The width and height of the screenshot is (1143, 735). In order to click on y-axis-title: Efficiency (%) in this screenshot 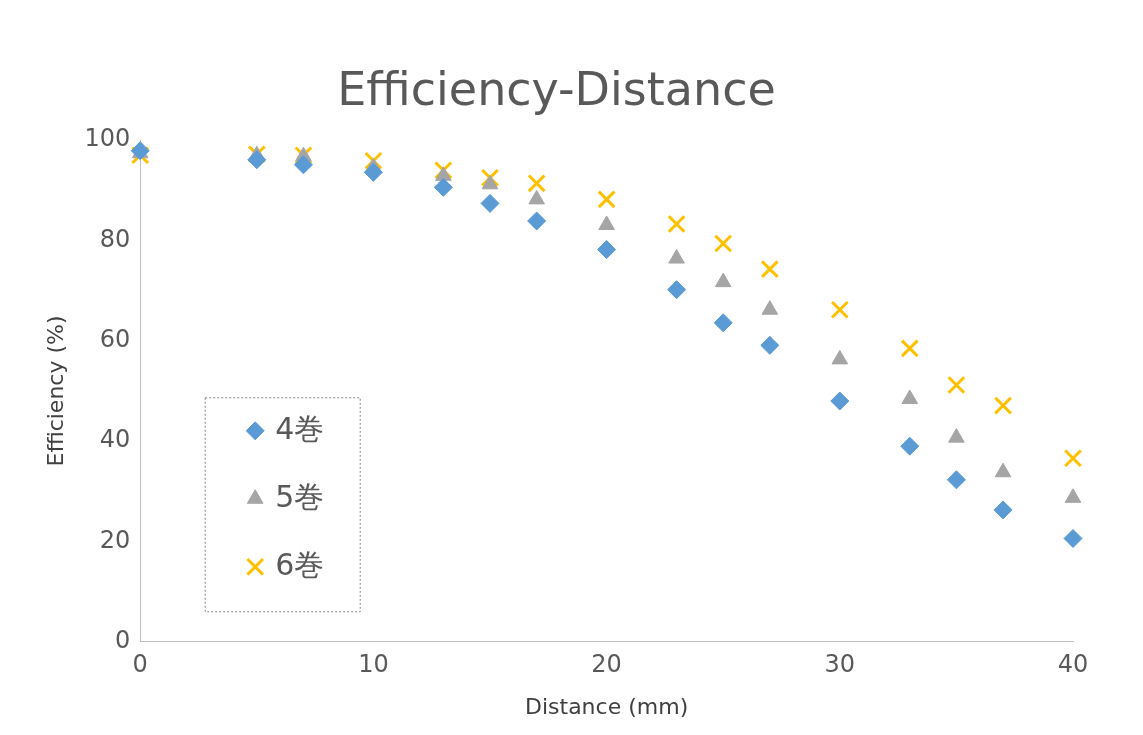, I will do `click(55, 391)`.